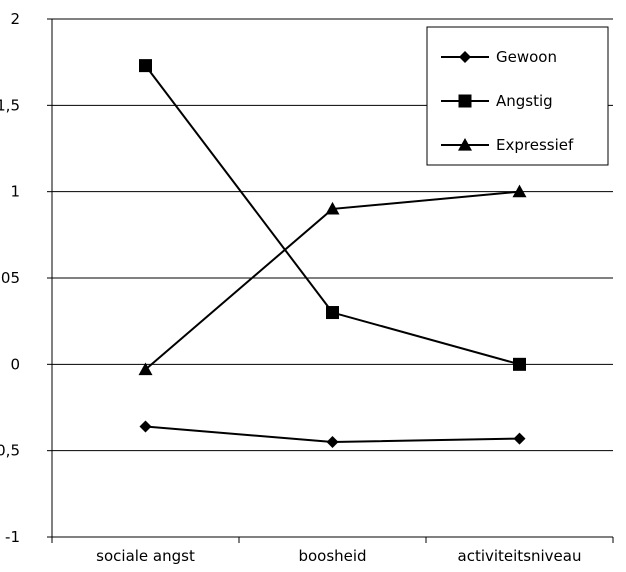 The height and width of the screenshot is (572, 626). Describe the element at coordinates (465, 101) in the screenshot. I see `legend-marker-angstig` at that location.